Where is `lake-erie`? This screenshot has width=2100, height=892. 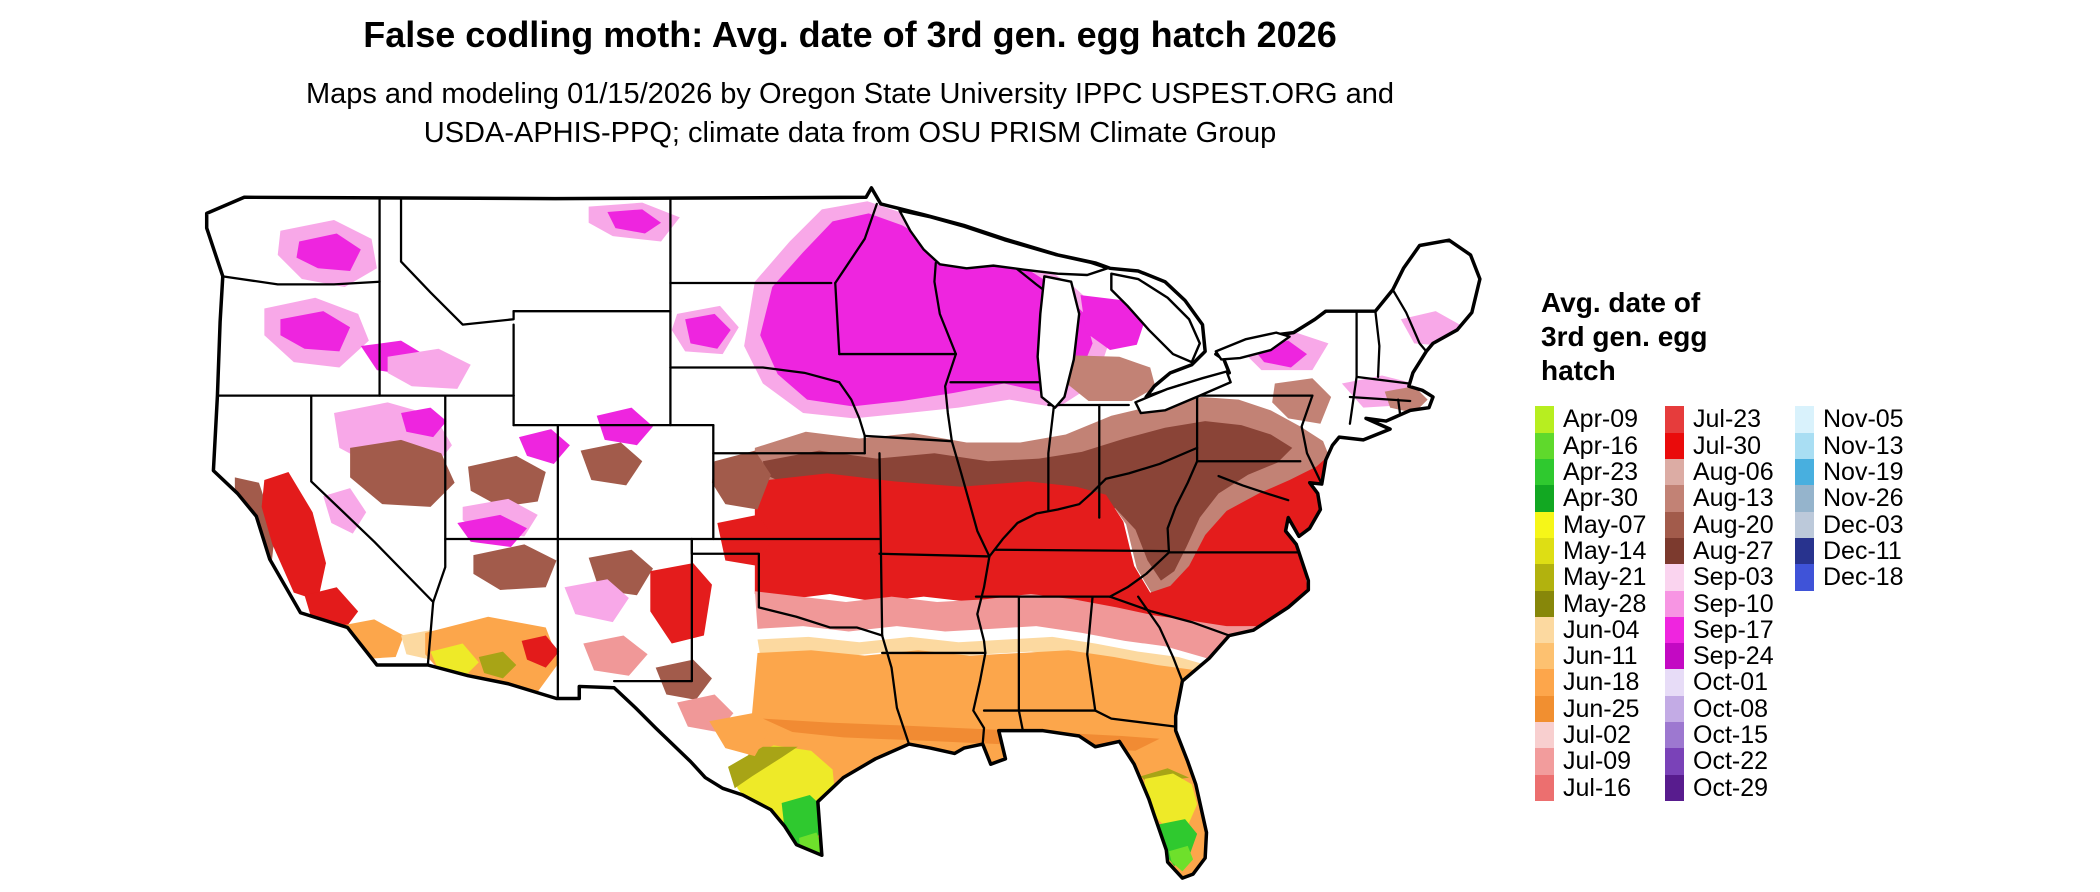
lake-erie is located at coordinates (1183, 392).